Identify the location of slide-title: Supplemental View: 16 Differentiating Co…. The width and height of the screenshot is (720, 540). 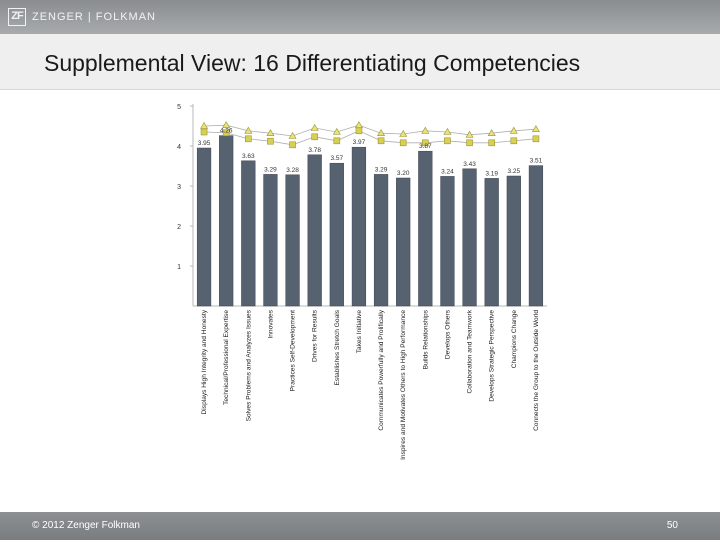
(312, 63).